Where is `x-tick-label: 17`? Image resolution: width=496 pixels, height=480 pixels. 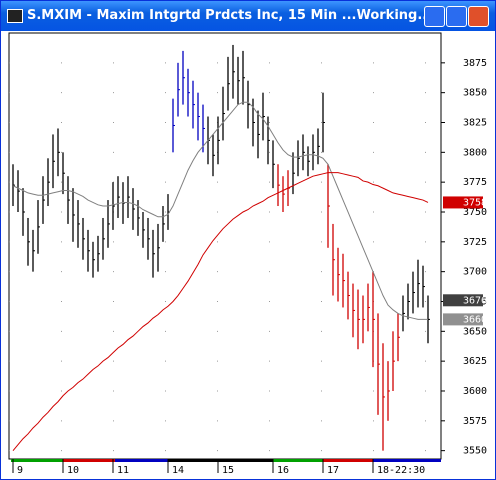 x-tick-label: 17 is located at coordinates (333, 470).